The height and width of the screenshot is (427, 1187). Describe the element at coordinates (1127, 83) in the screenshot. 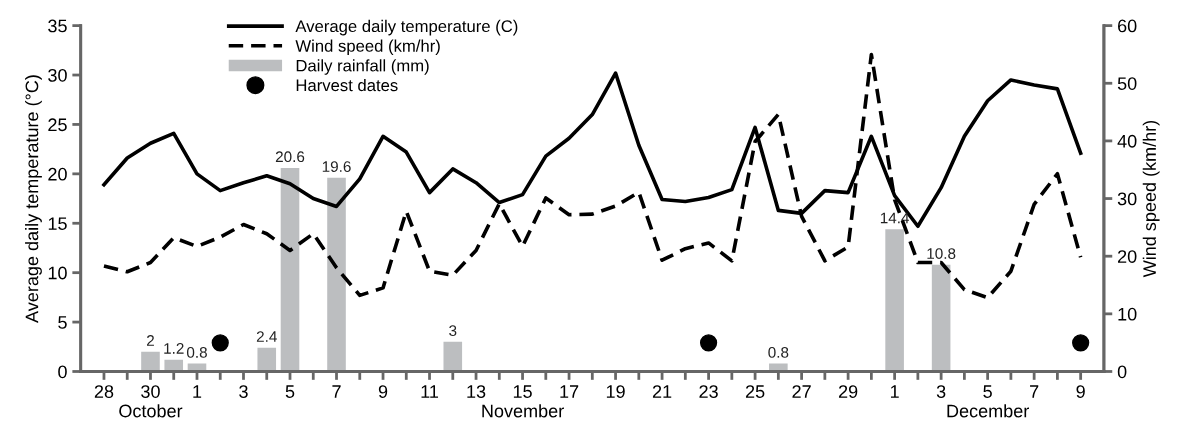

I see `y2-tick-label: 50` at that location.